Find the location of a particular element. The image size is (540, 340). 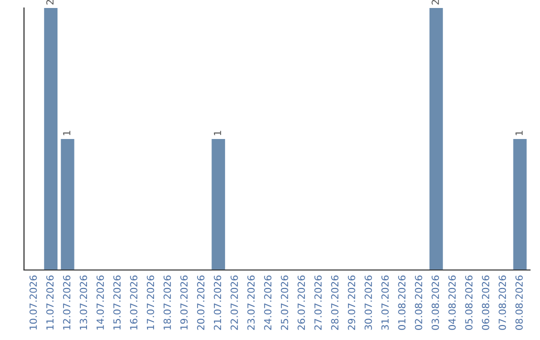

x-tick-label: 14.07.2026 is located at coordinates (100, 302).